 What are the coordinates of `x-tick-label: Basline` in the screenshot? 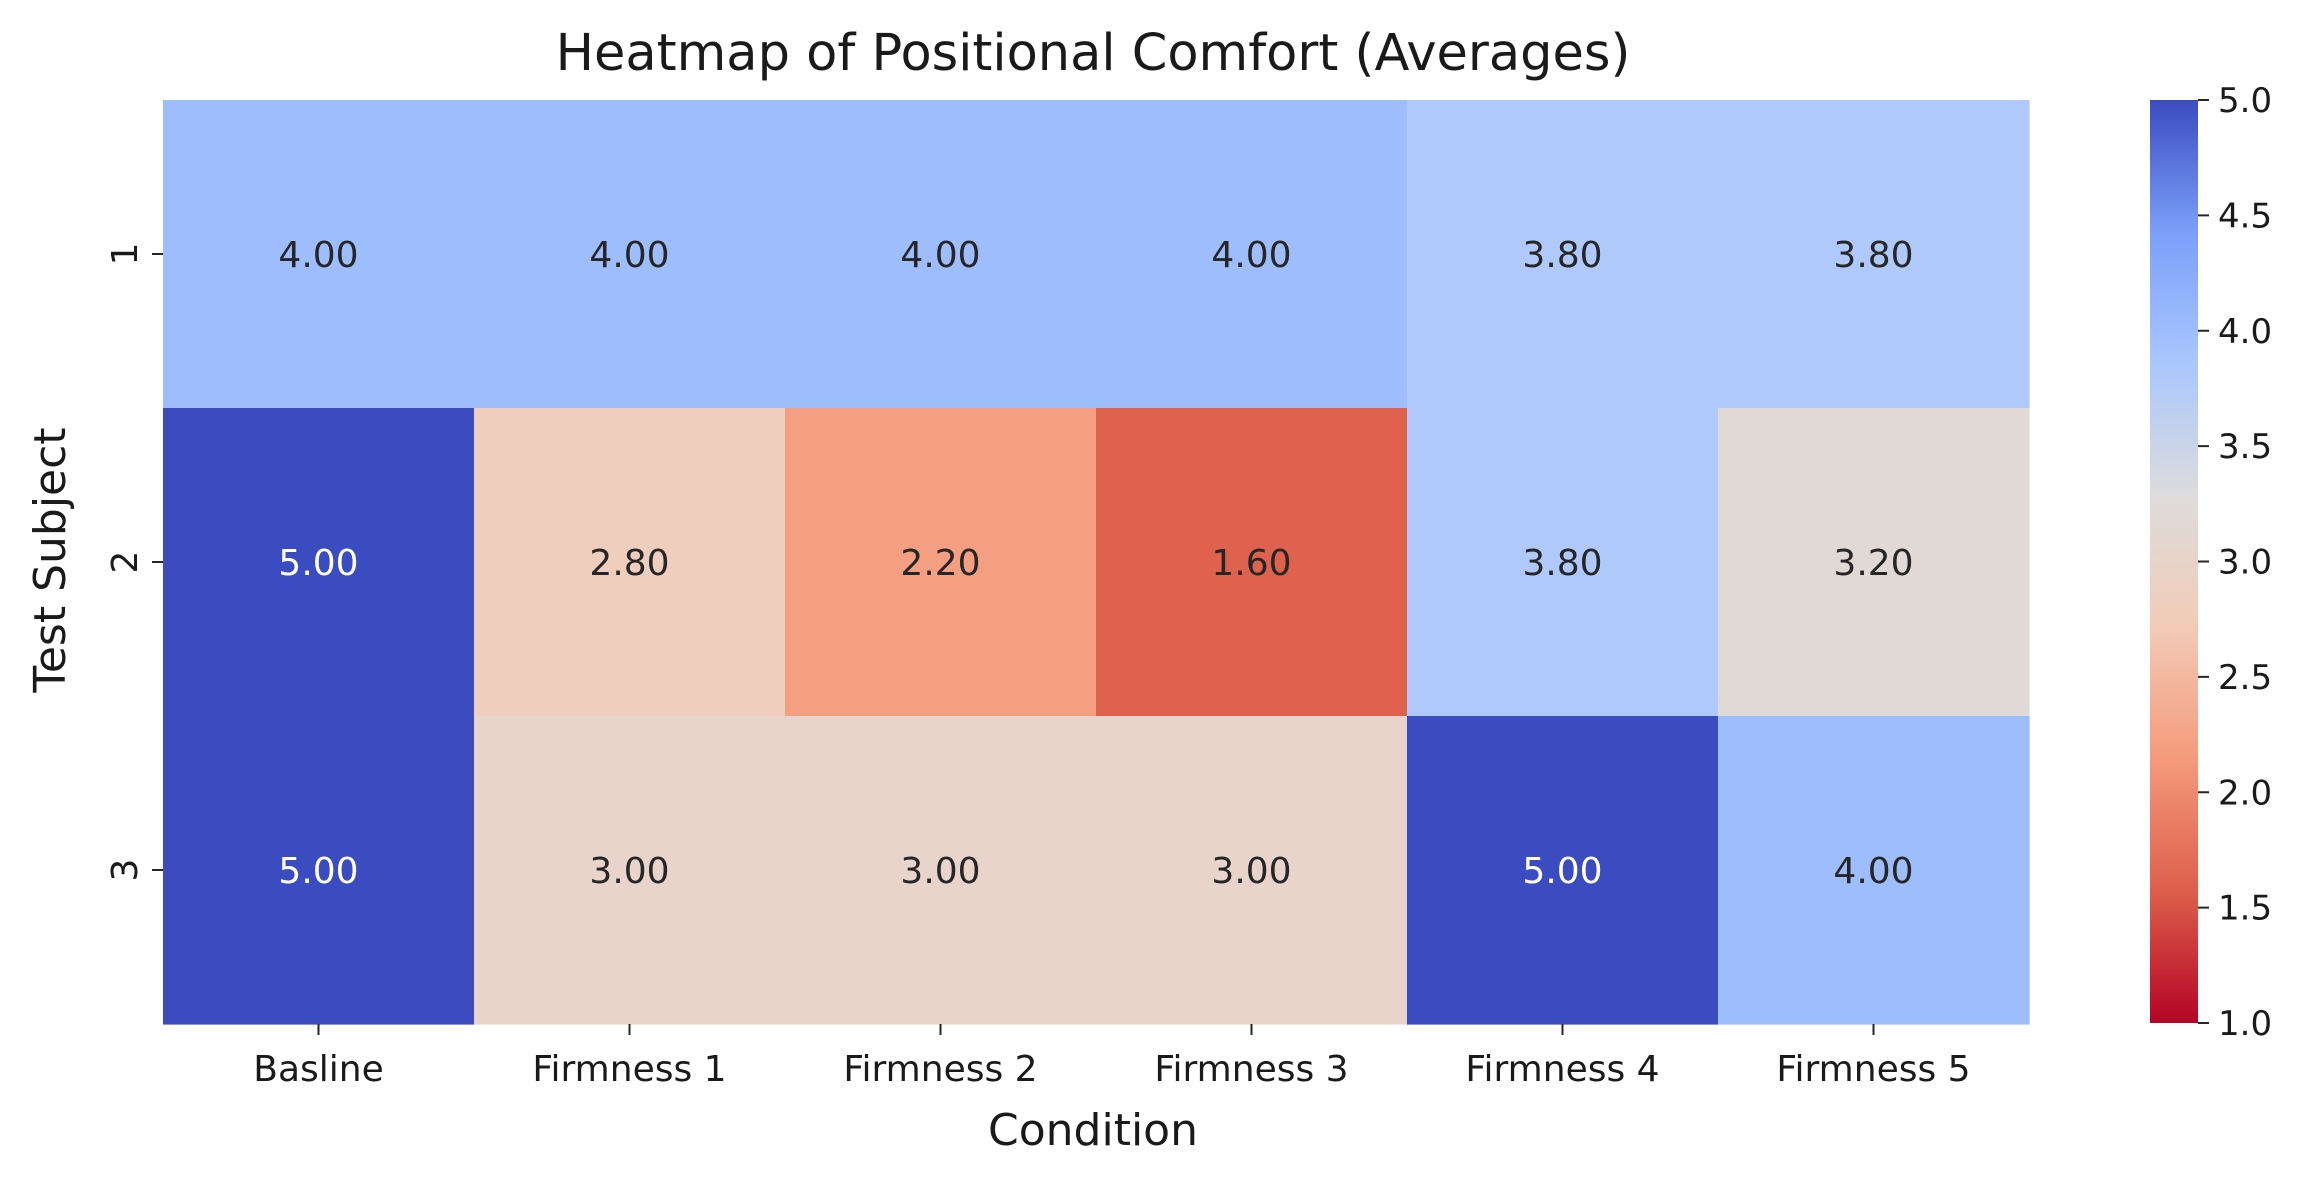 It's located at (318, 1069).